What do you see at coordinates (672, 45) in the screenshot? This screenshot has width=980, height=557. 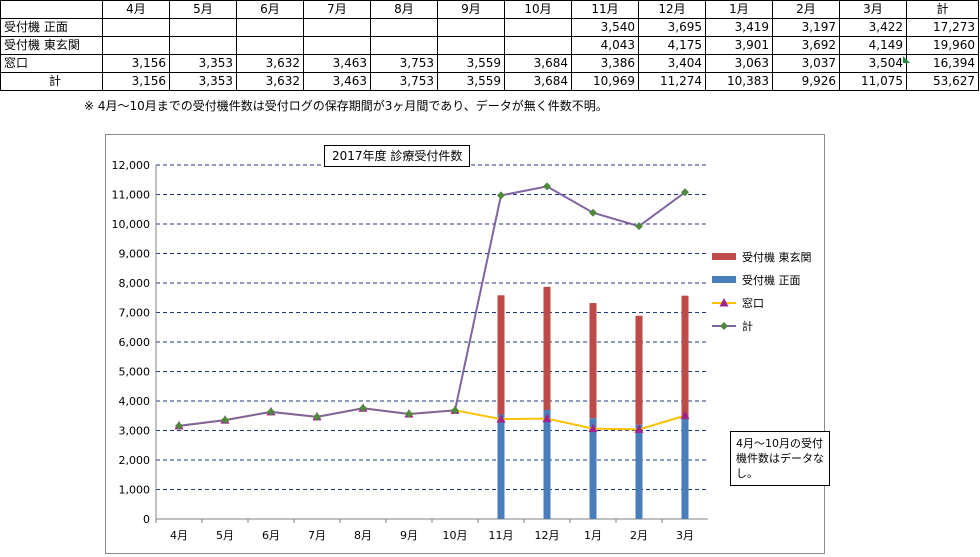 I see `table-cell: 4,175` at bounding box center [672, 45].